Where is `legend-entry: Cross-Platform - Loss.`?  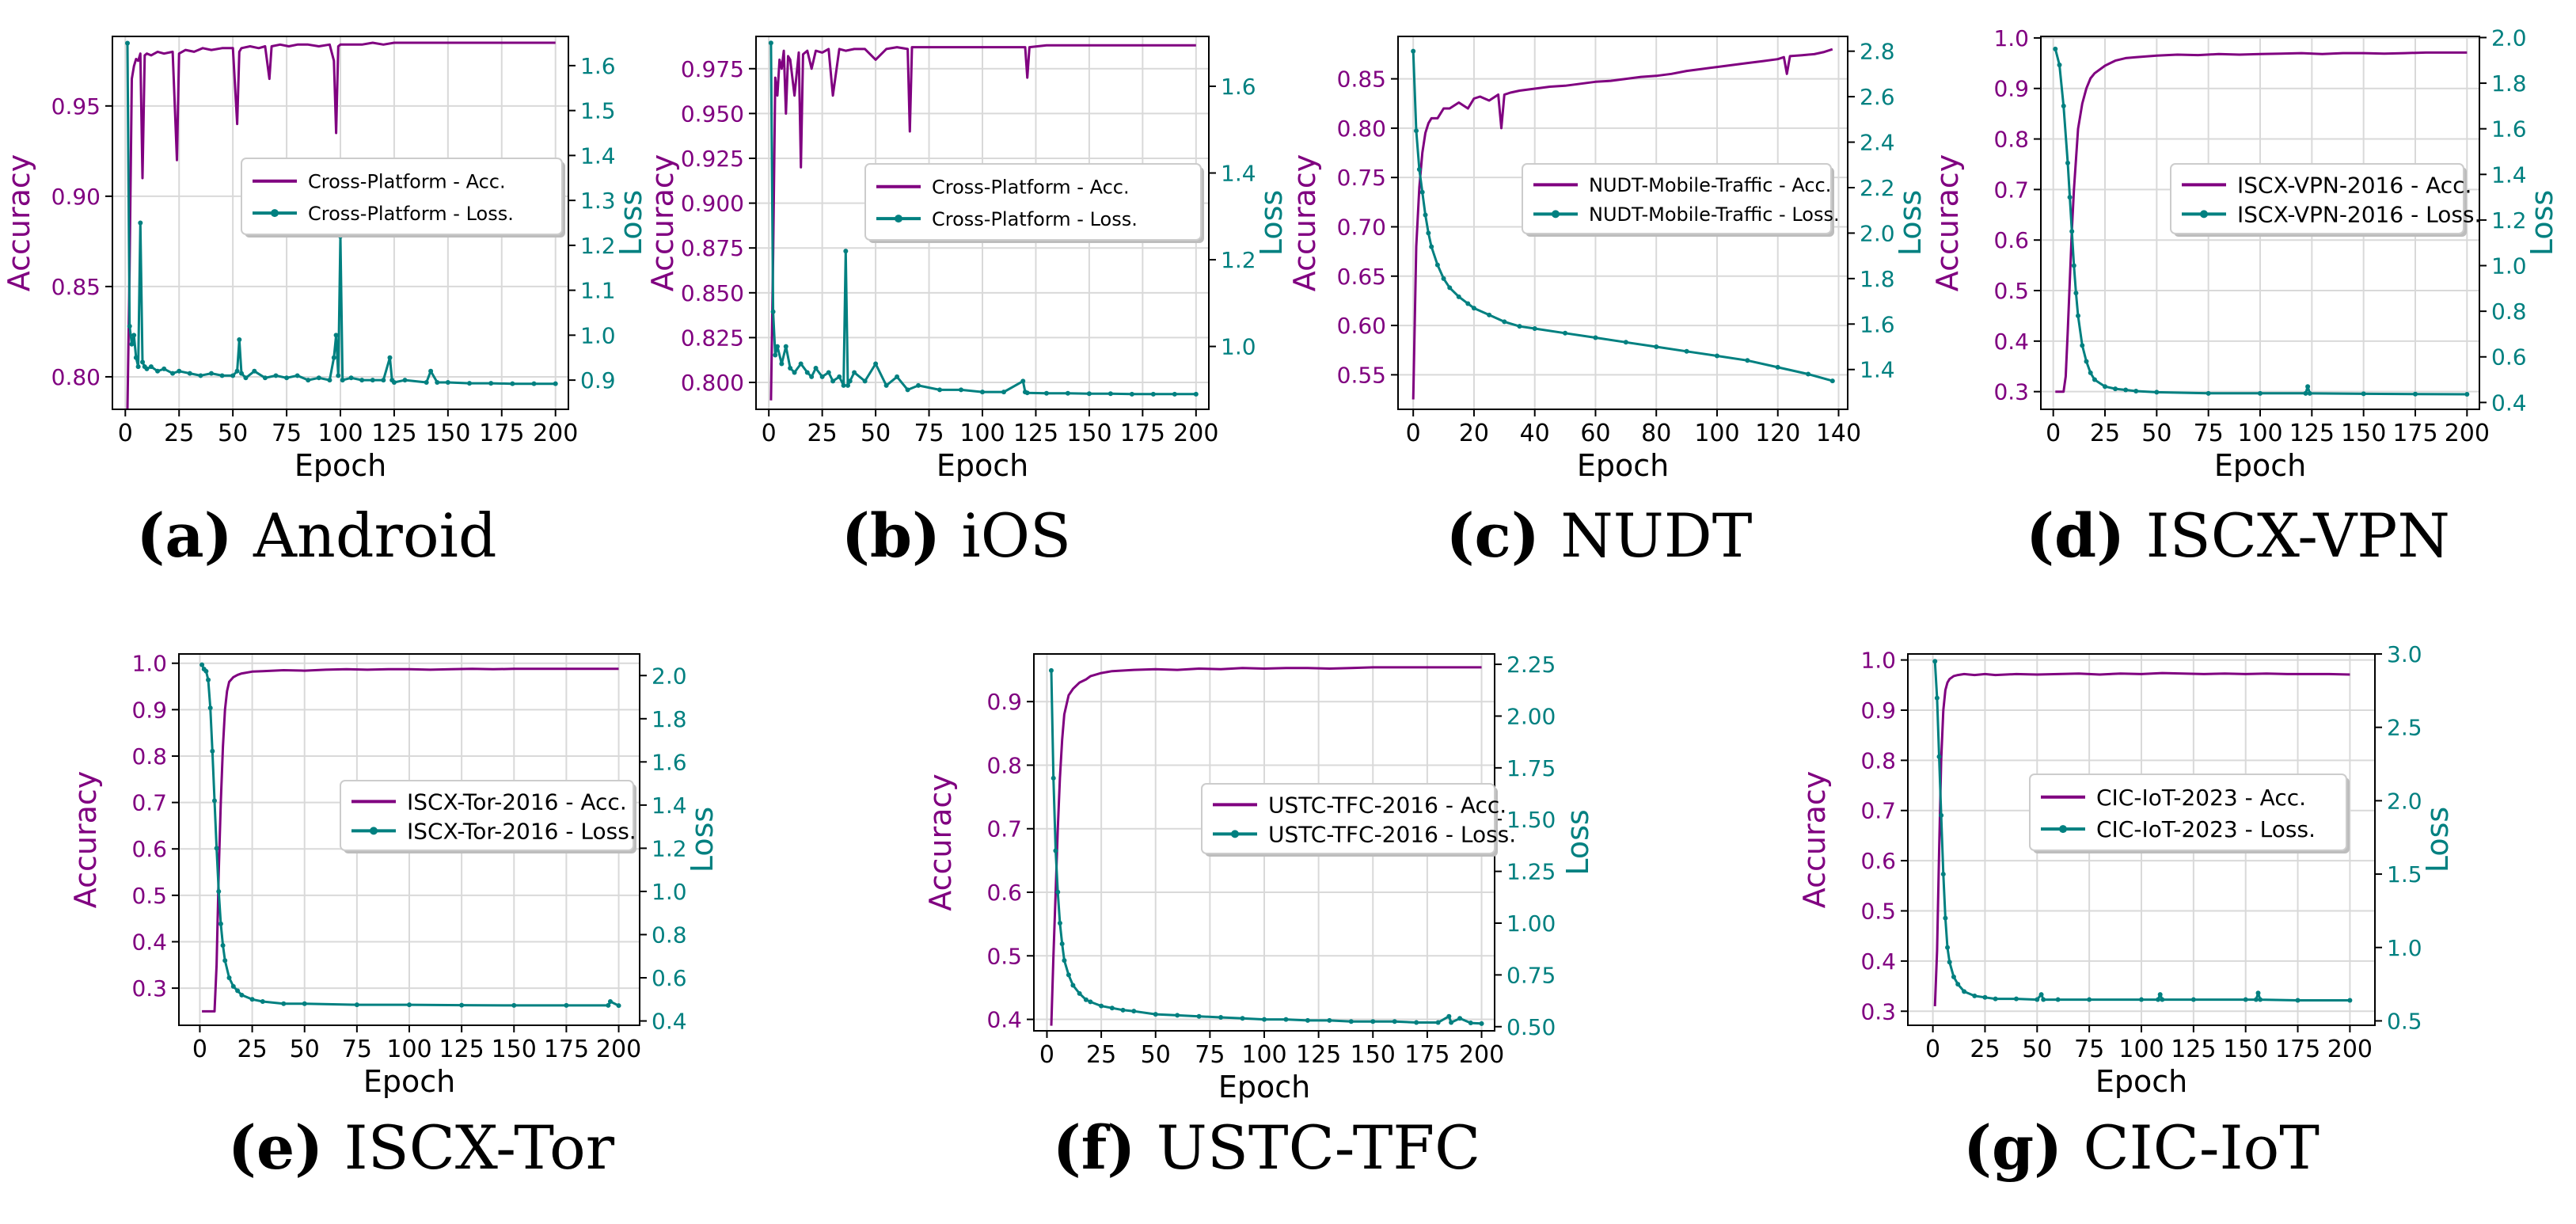
legend-entry: Cross-Platform - Loss. is located at coordinates (411, 214).